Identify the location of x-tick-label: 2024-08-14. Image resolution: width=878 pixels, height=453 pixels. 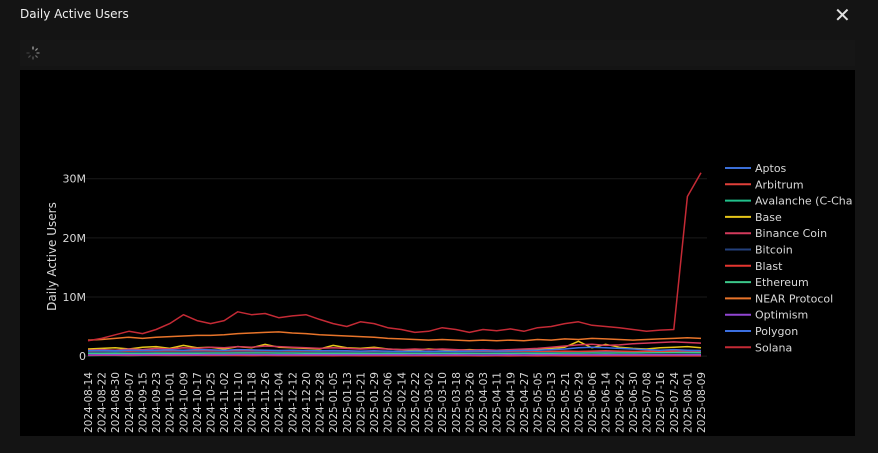
(89, 402).